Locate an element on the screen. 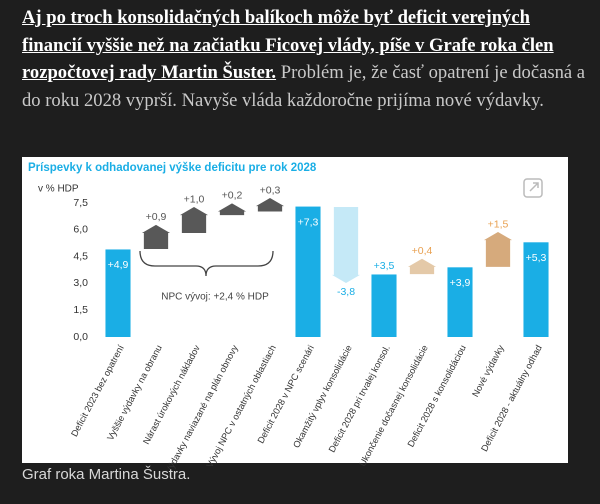 The image size is (600, 504). annotation: NPC vývoj: +2,4 % HDP is located at coordinates (215, 297).